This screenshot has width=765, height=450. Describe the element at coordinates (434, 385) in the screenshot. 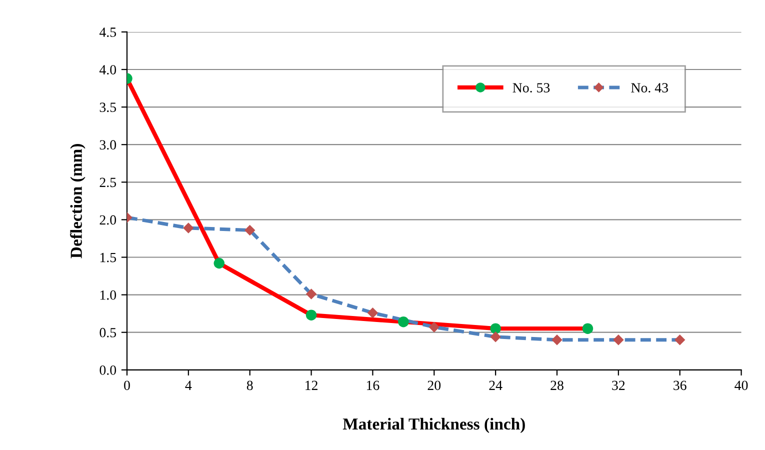

I see `x-tick-label: 20` at that location.